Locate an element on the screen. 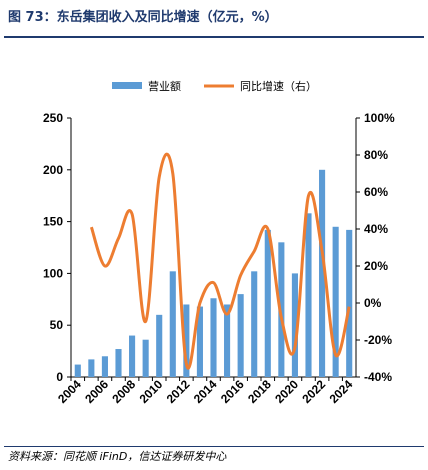 This screenshot has width=428, height=470. x-tick-label: 2014 is located at coordinates (205, 391).